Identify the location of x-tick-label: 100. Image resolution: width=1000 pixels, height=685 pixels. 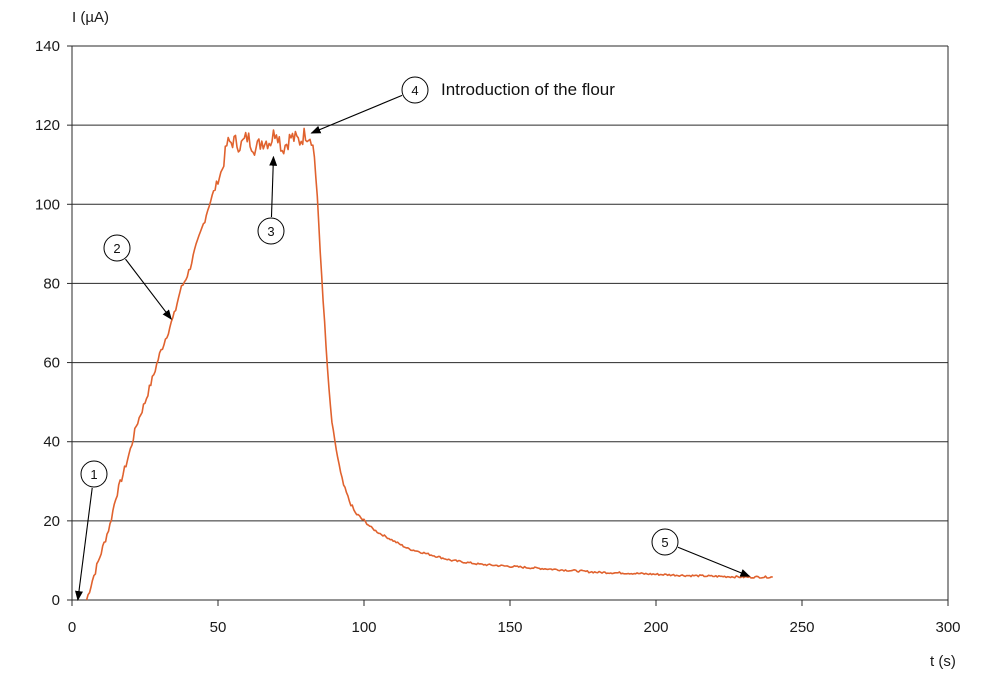
(363, 627).